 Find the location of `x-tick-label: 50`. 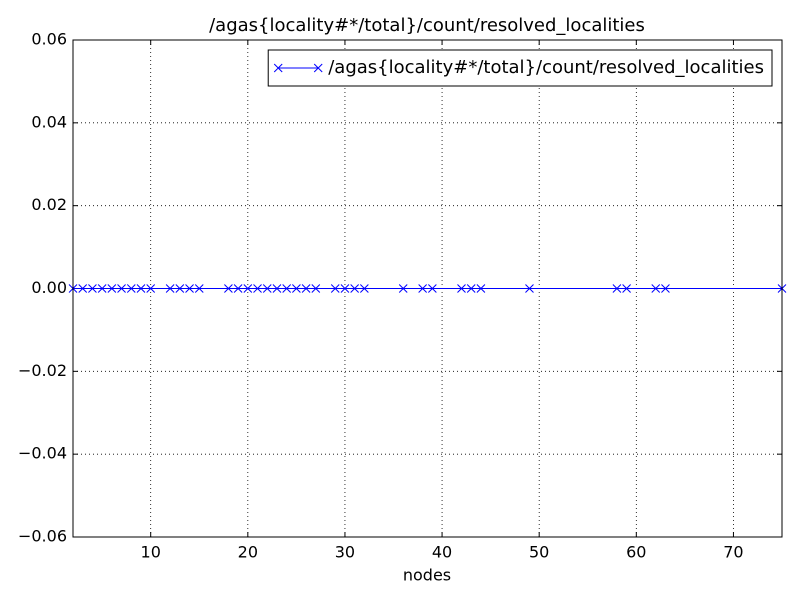

x-tick-label: 50 is located at coordinates (539, 552).